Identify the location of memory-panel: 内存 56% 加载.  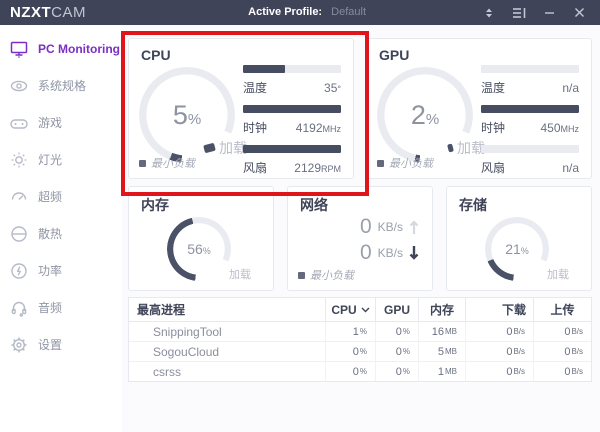
(201, 238).